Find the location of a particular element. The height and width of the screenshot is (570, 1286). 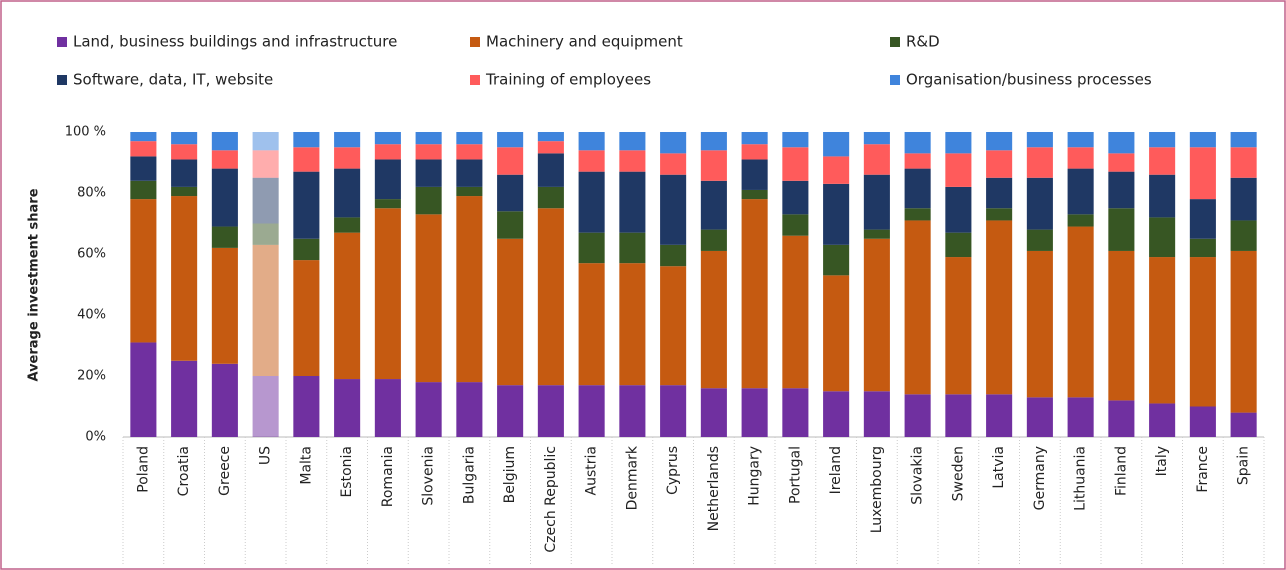

legend-label: Software, data, IT, website is located at coordinates (173, 80).